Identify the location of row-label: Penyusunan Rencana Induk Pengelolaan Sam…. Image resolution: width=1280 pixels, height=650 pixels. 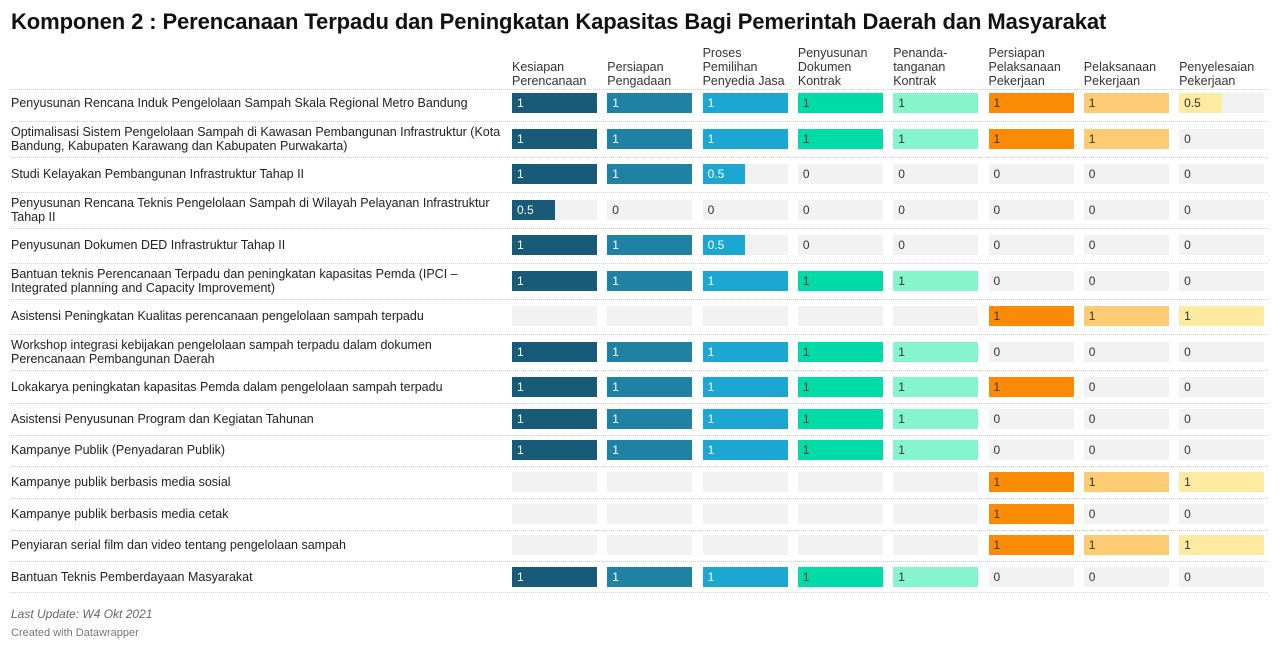
(239, 103).